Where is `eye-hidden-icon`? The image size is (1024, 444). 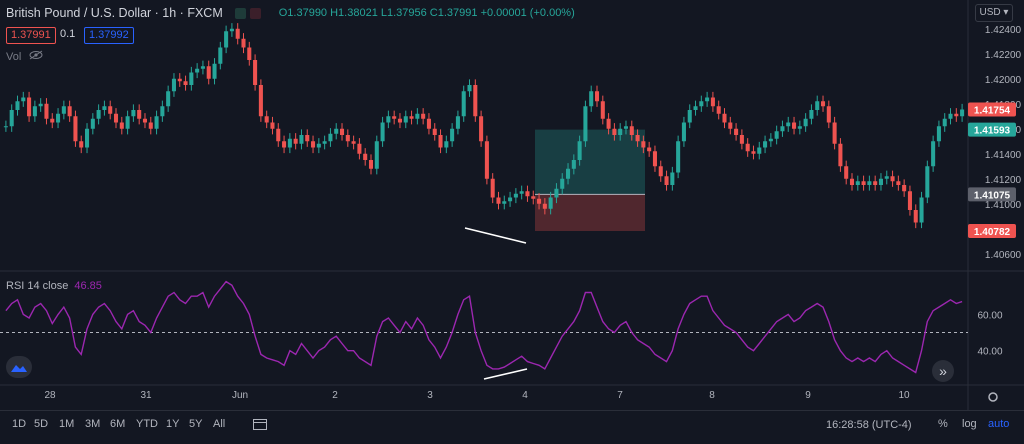 eye-hidden-icon is located at coordinates (36, 56).